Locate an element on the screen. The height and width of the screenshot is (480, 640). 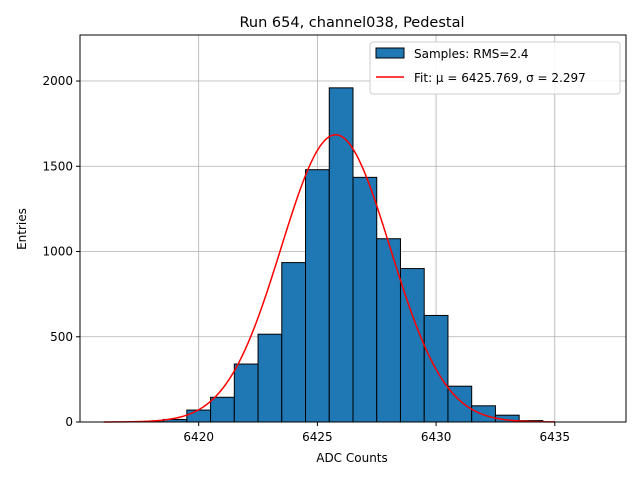
legend-box is located at coordinates (495, 68).